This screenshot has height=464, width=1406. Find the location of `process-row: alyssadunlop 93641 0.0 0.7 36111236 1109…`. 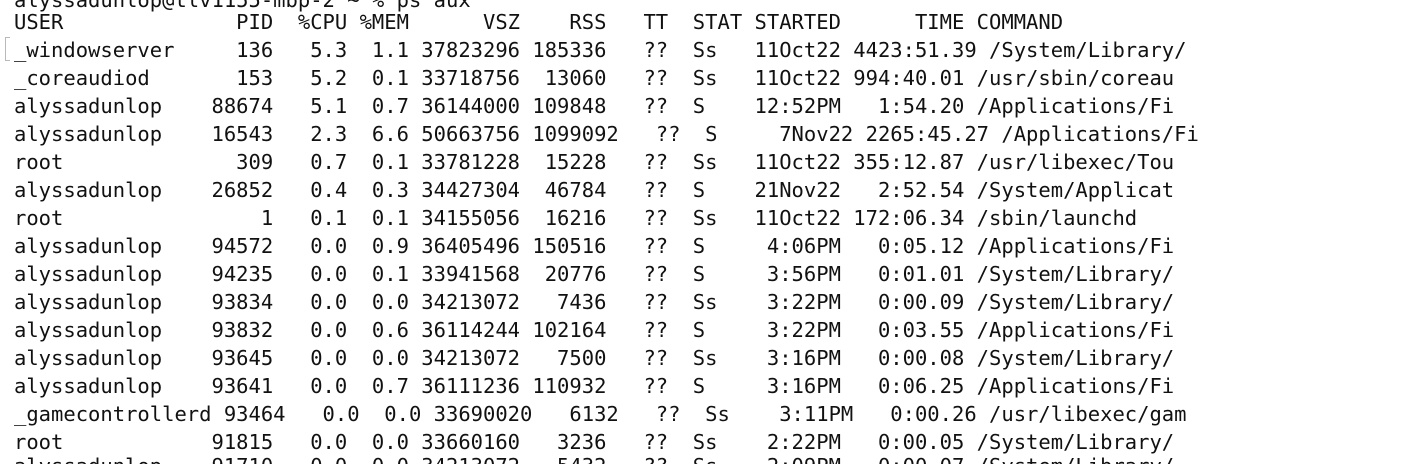

process-row: alyssadunlop 93641 0.0 0.7 36111236 1109… is located at coordinates (594, 386).